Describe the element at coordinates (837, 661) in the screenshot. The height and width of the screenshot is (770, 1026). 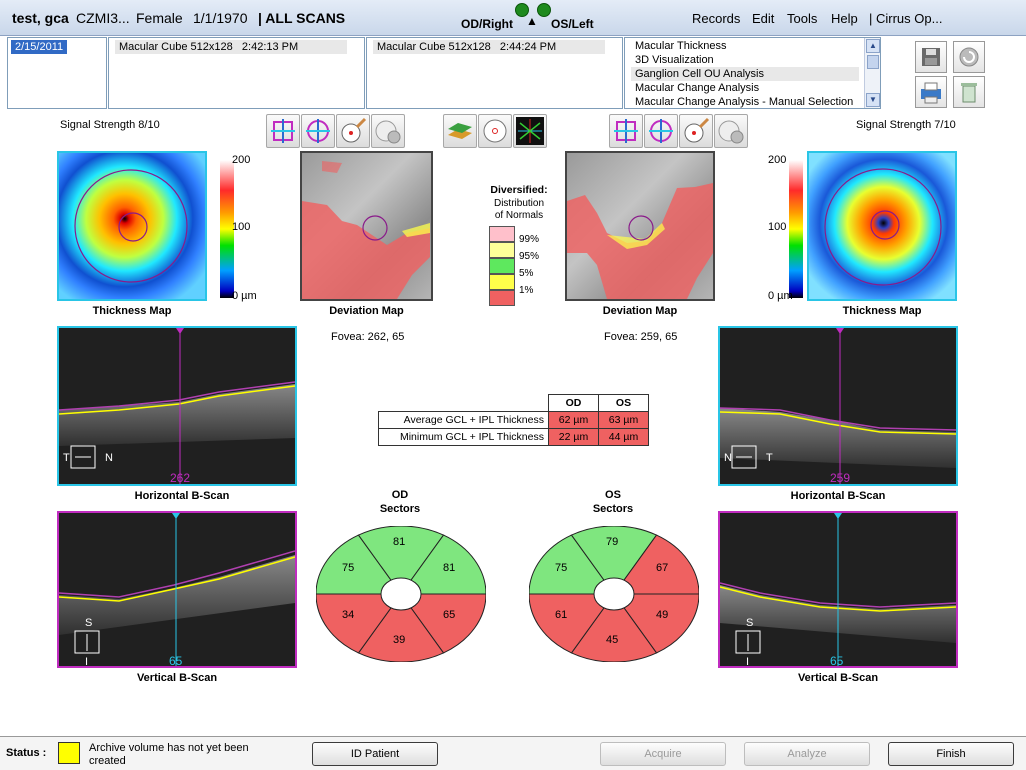
I see `os-v-position: 65` at that location.